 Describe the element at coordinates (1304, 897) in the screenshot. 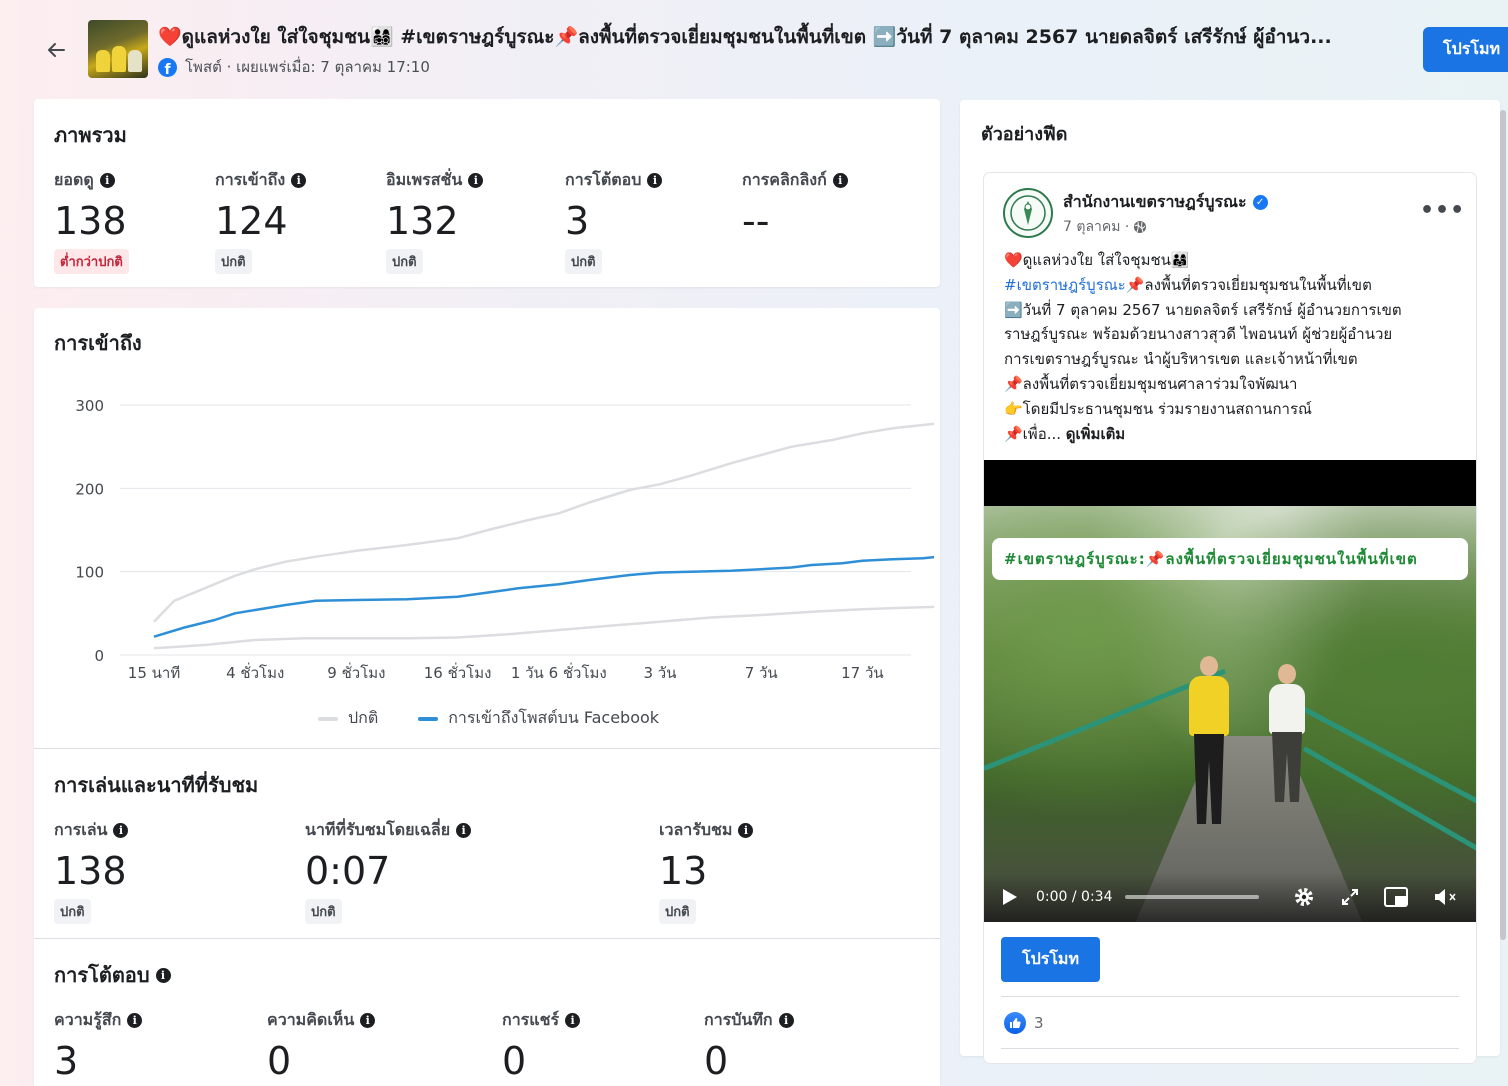

I see `settings-gear-icon` at that location.